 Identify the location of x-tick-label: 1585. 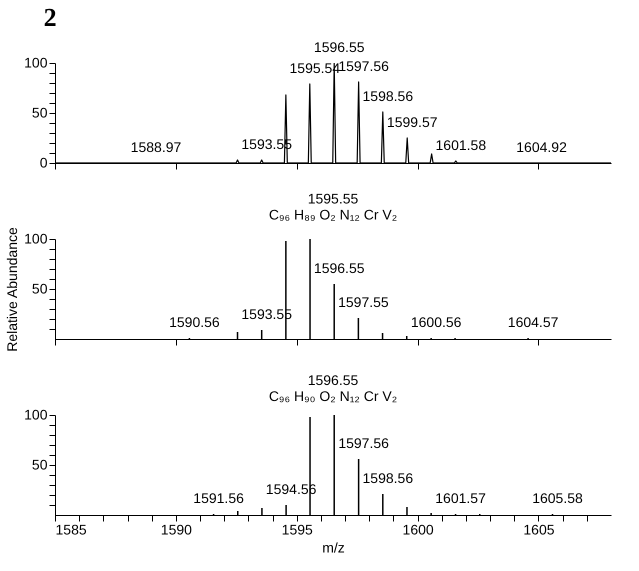
(71, 530).